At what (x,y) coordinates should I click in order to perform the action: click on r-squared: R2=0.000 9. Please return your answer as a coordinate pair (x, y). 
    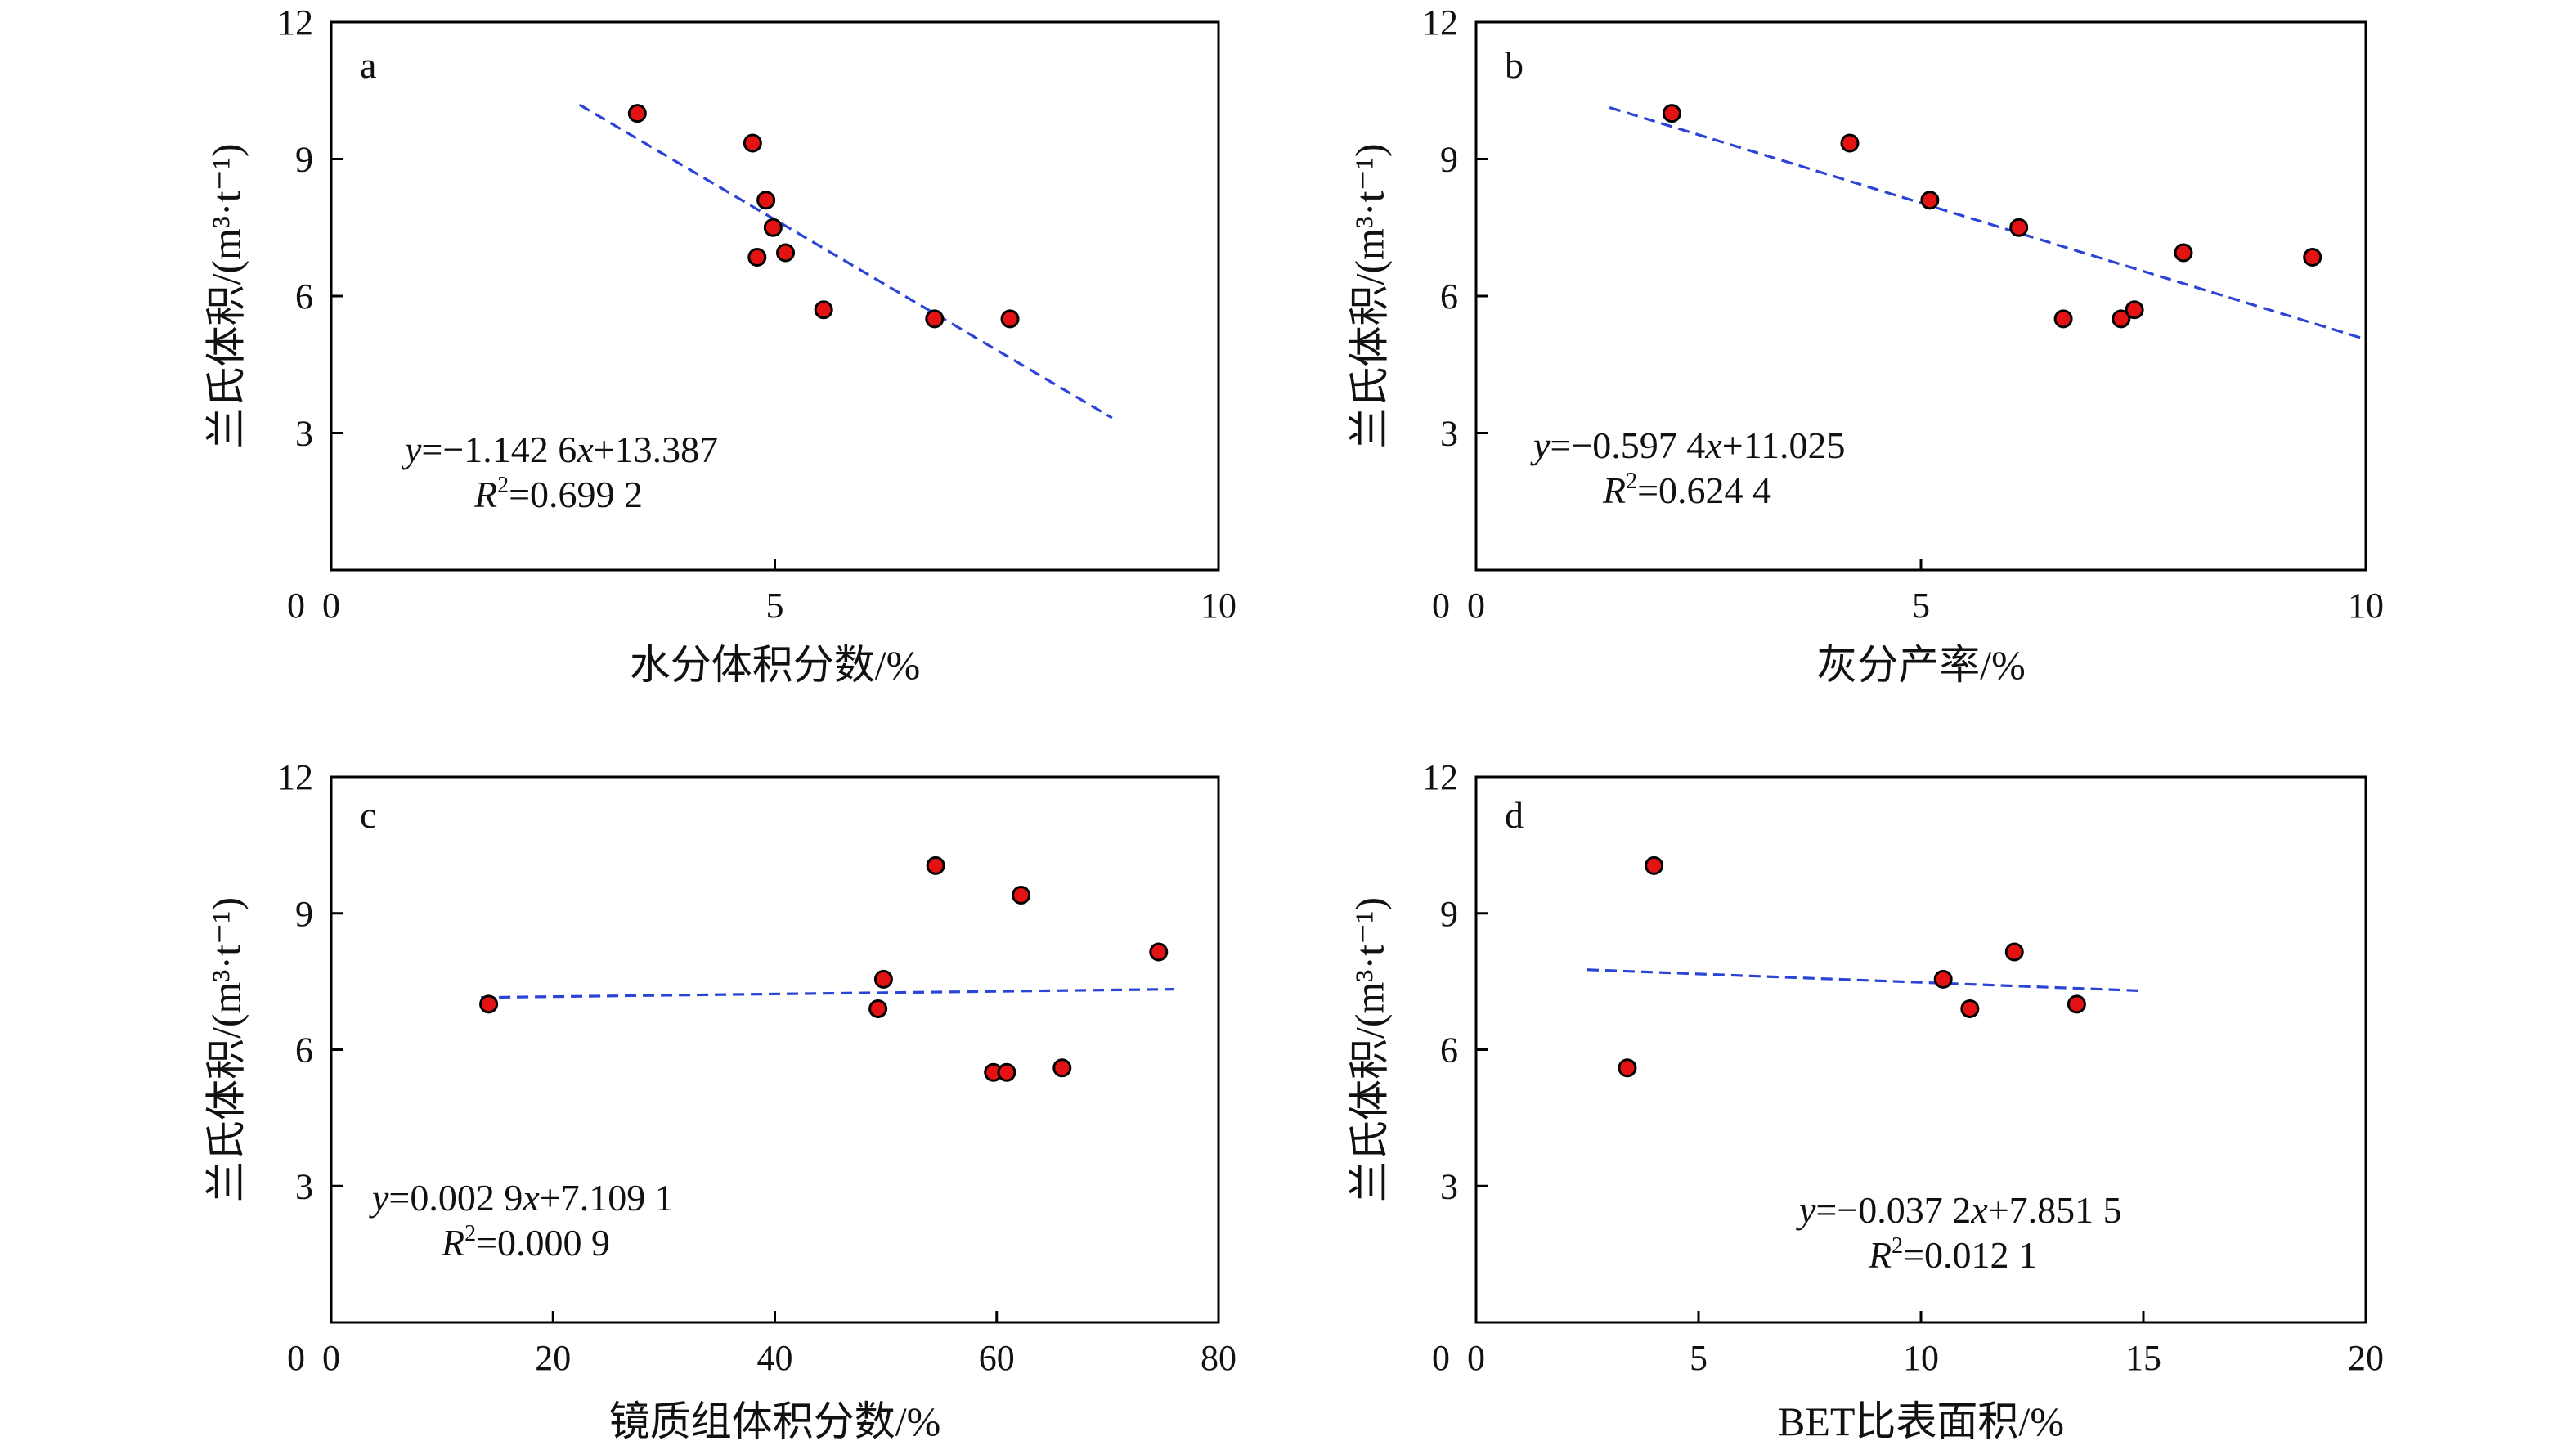
    Looking at the image, I should click on (525, 1242).